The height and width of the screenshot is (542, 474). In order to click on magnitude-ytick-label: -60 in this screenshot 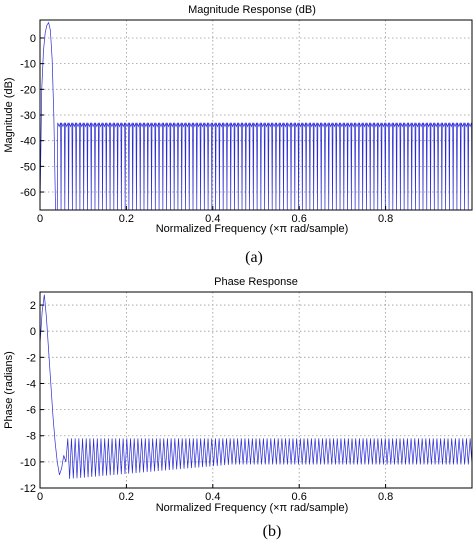, I will do `click(28, 193)`.